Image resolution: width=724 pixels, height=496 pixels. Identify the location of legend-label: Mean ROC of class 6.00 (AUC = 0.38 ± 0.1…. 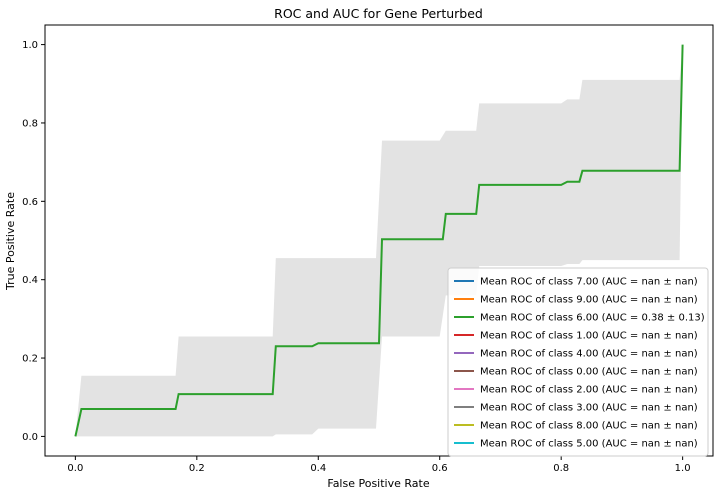
(592, 318).